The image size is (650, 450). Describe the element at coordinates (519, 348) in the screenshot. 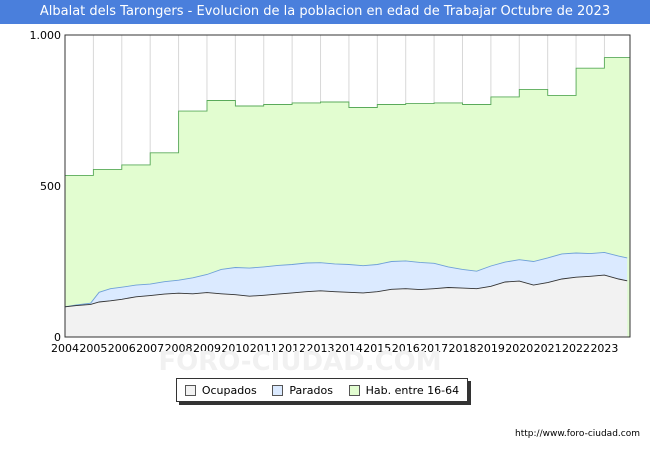

I see `x-tick-label: 2020` at that location.